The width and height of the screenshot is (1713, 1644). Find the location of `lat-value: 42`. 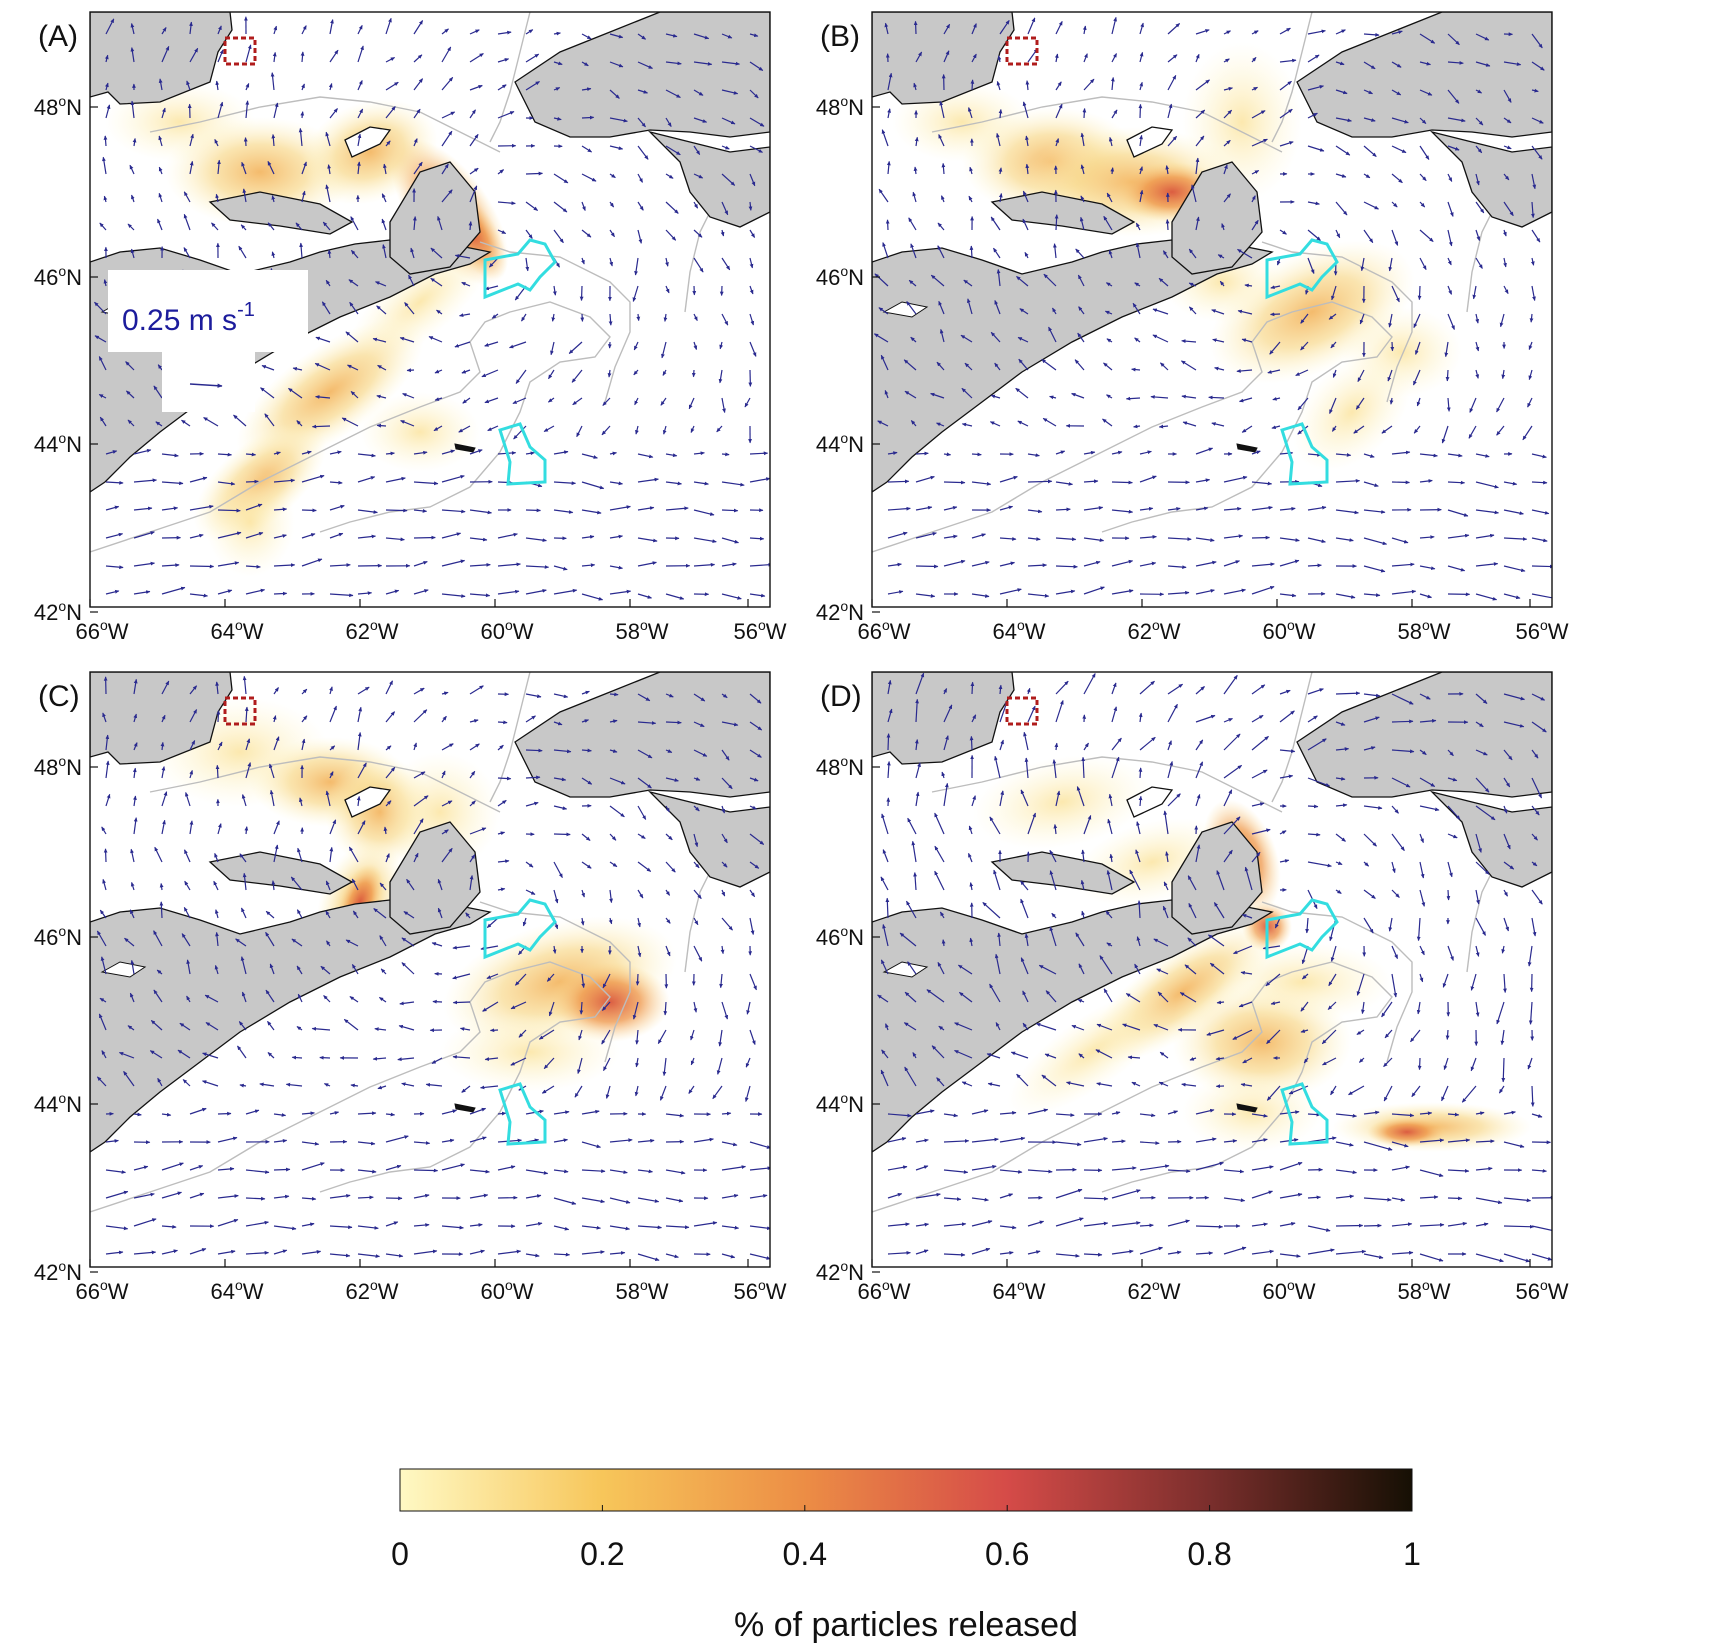

lat-value: 42 is located at coordinates (46, 1272).